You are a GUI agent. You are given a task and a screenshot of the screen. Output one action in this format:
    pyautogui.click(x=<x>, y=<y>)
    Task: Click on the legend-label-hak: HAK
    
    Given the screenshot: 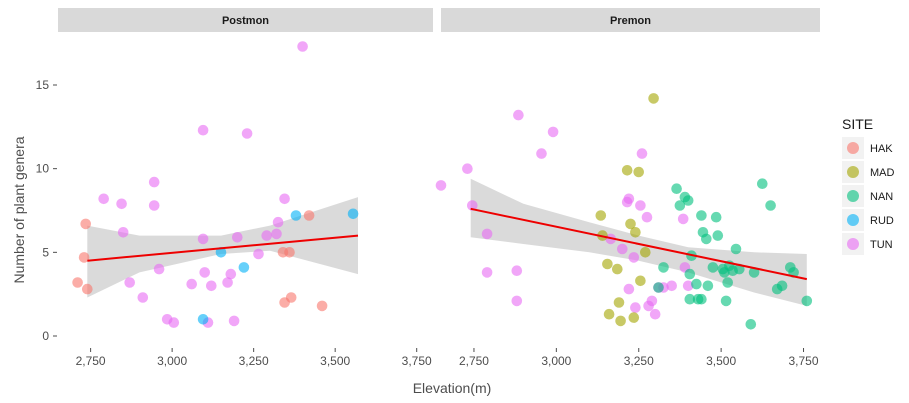 What is the action you would take?
    pyautogui.click(x=881, y=149)
    